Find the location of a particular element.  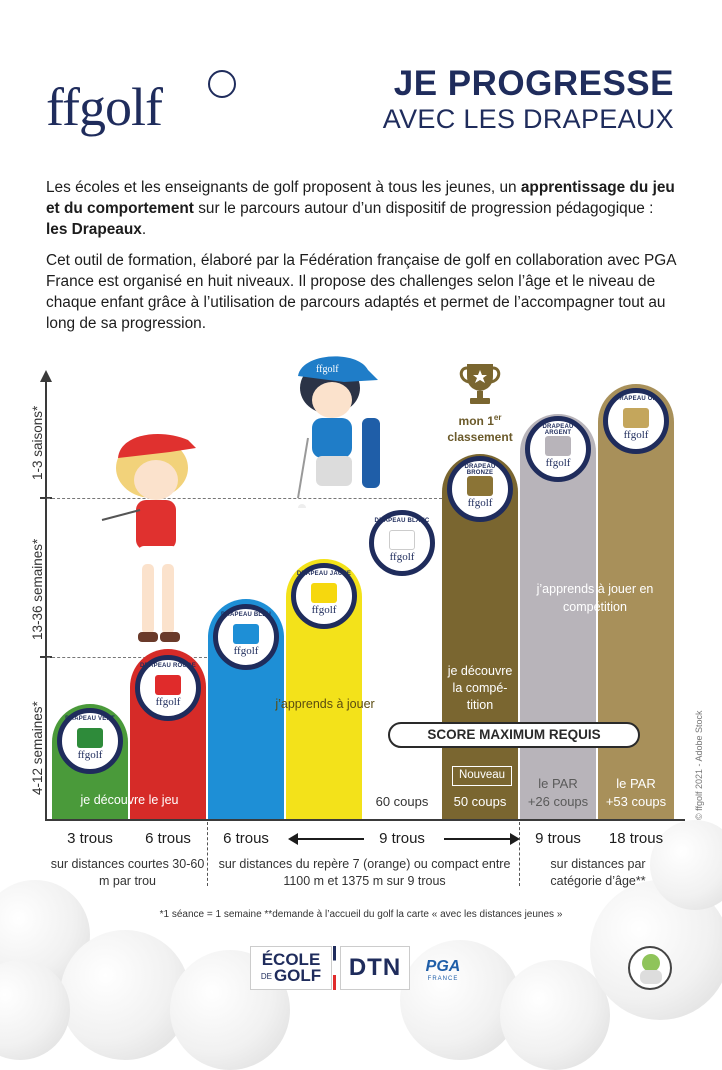

arrow-right-icon is located at coordinates (482, 839).